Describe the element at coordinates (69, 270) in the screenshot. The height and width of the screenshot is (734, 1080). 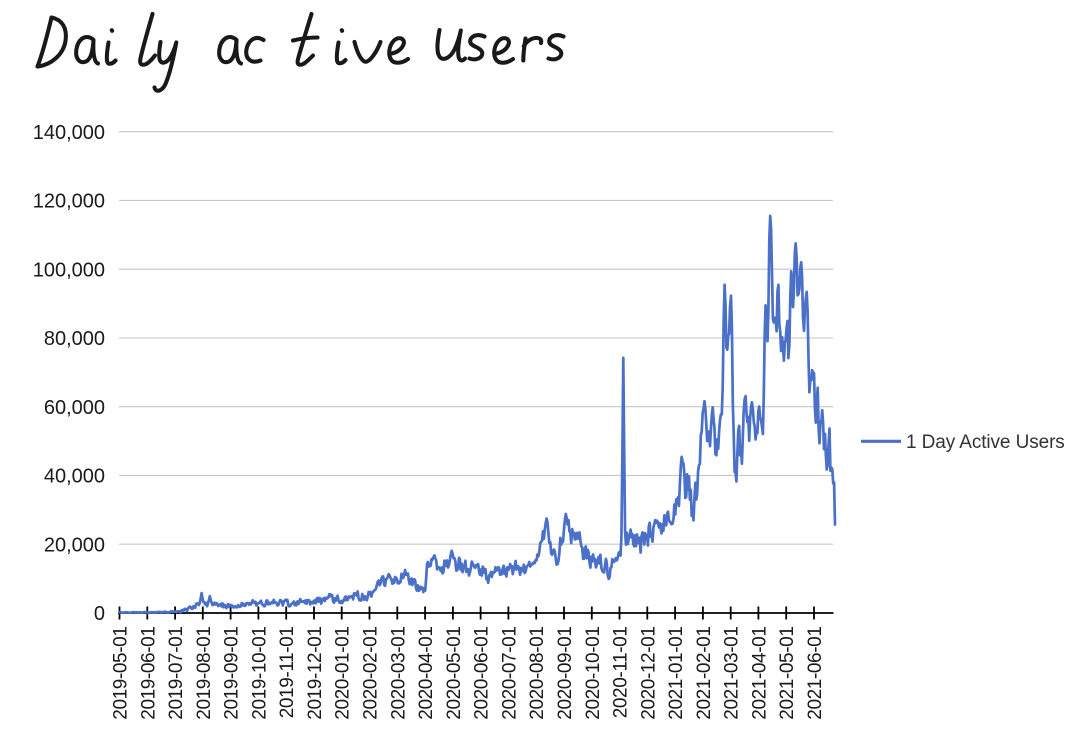
I see `svg-text: 100,000` at that location.